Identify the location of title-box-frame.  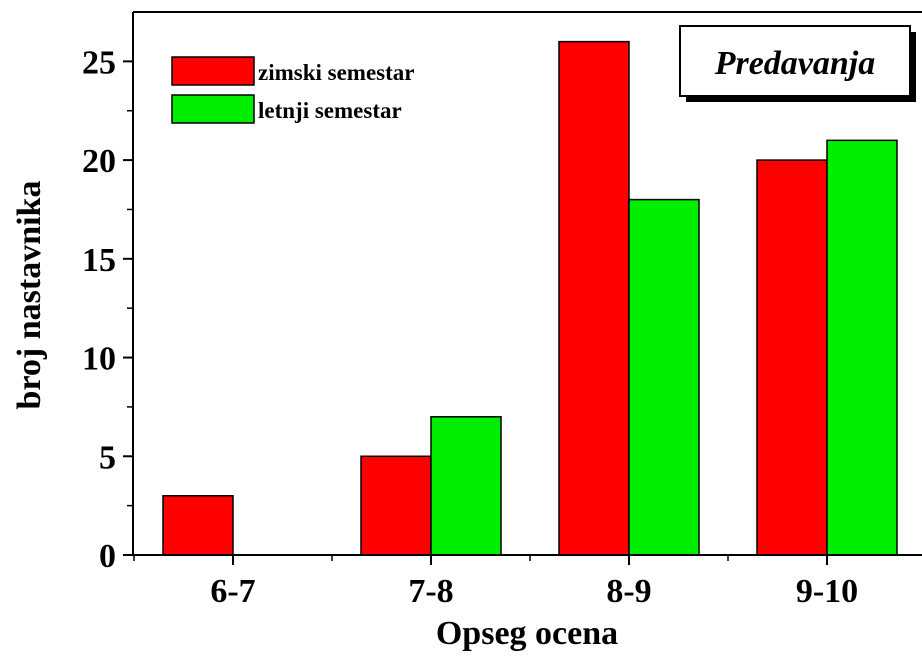
(795, 61).